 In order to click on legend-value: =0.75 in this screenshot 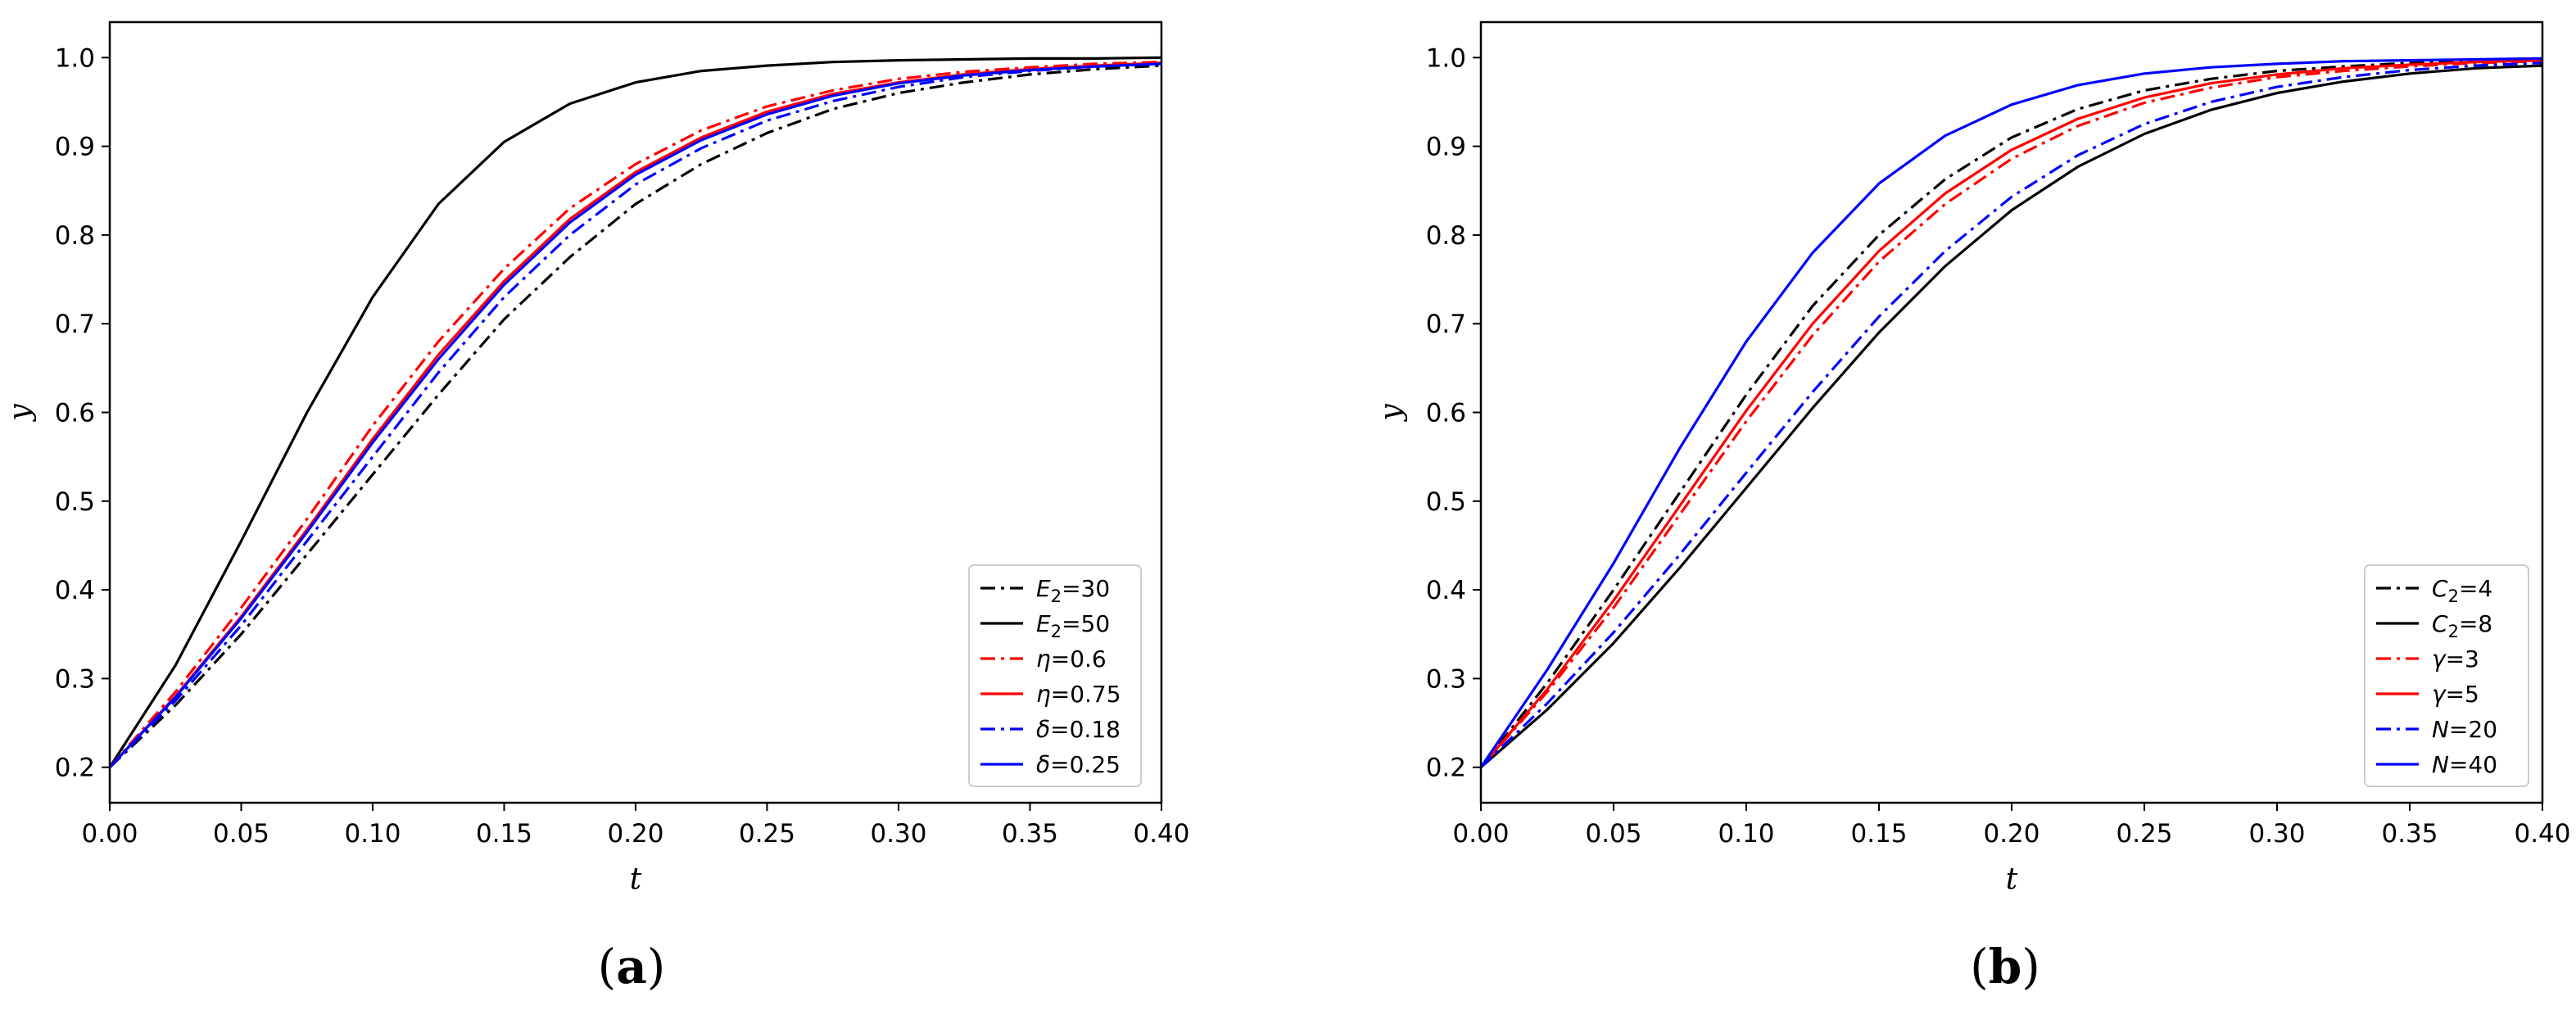, I will do `click(1086, 694)`.